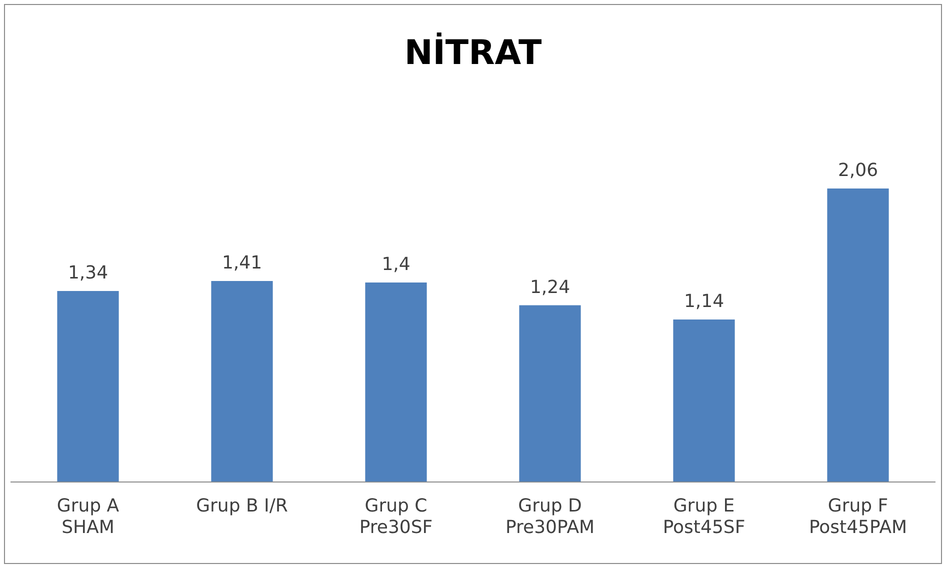 Image resolution: width=948 pixels, height=570 pixels. What do you see at coordinates (396, 516) in the screenshot?
I see `x-tick-label: Grup C Pre30SF` at bounding box center [396, 516].